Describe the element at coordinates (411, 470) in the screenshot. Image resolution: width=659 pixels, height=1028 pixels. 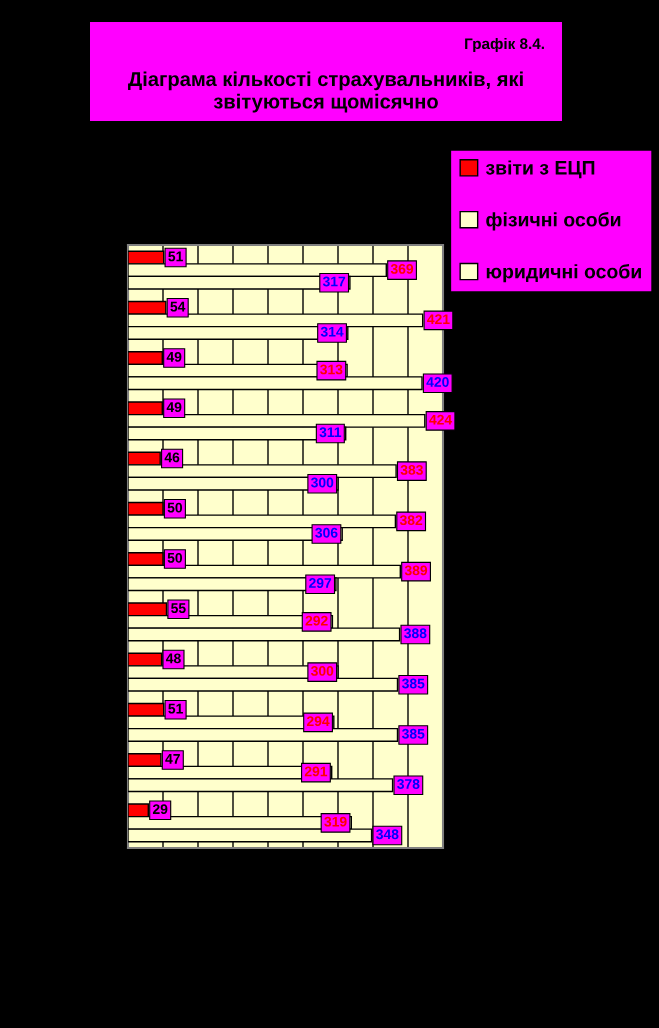
I see `data-label: 383` at that location.